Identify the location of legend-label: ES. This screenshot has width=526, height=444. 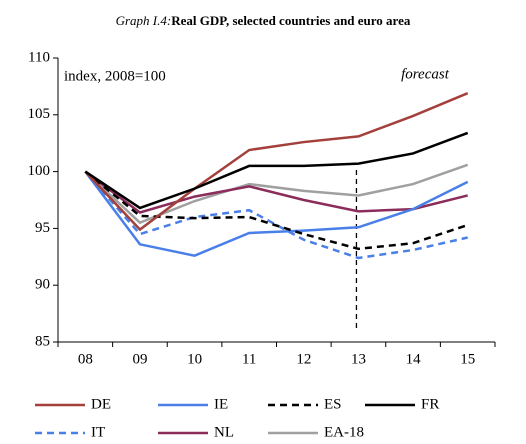
(333, 404).